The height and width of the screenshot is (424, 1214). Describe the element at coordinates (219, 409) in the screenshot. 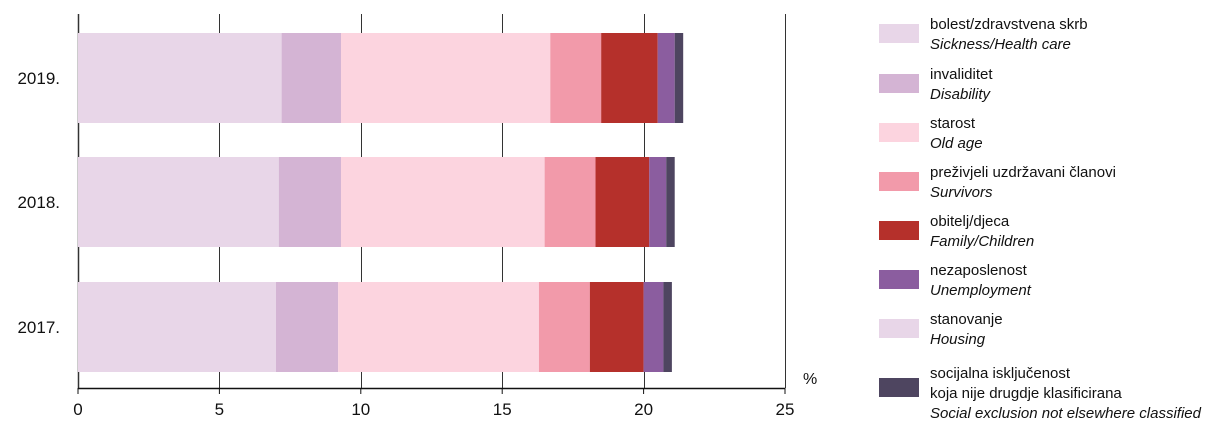

I see `x-tick-label: 5` at that location.